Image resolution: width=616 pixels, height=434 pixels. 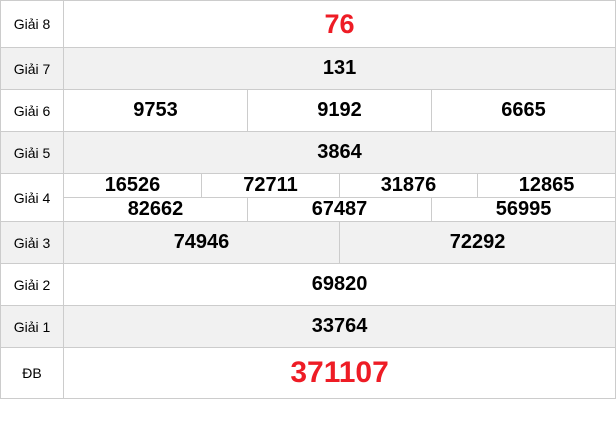 What do you see at coordinates (523, 110) in the screenshot?
I see `prize-number: 6665` at bounding box center [523, 110].